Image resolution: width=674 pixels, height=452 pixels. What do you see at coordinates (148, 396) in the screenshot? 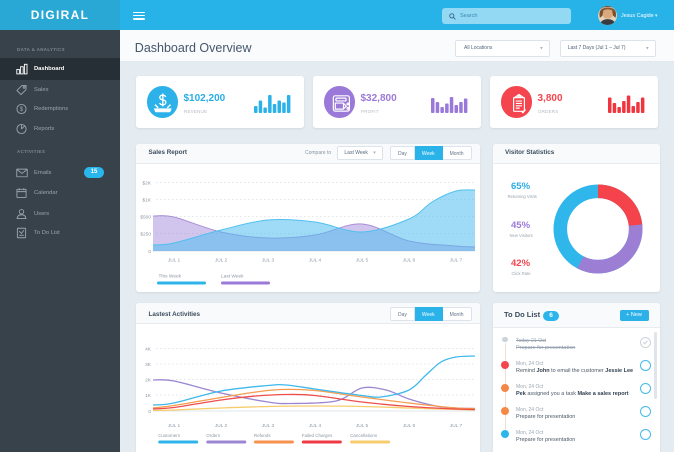
I see `svg-text: 1K` at bounding box center [148, 396].